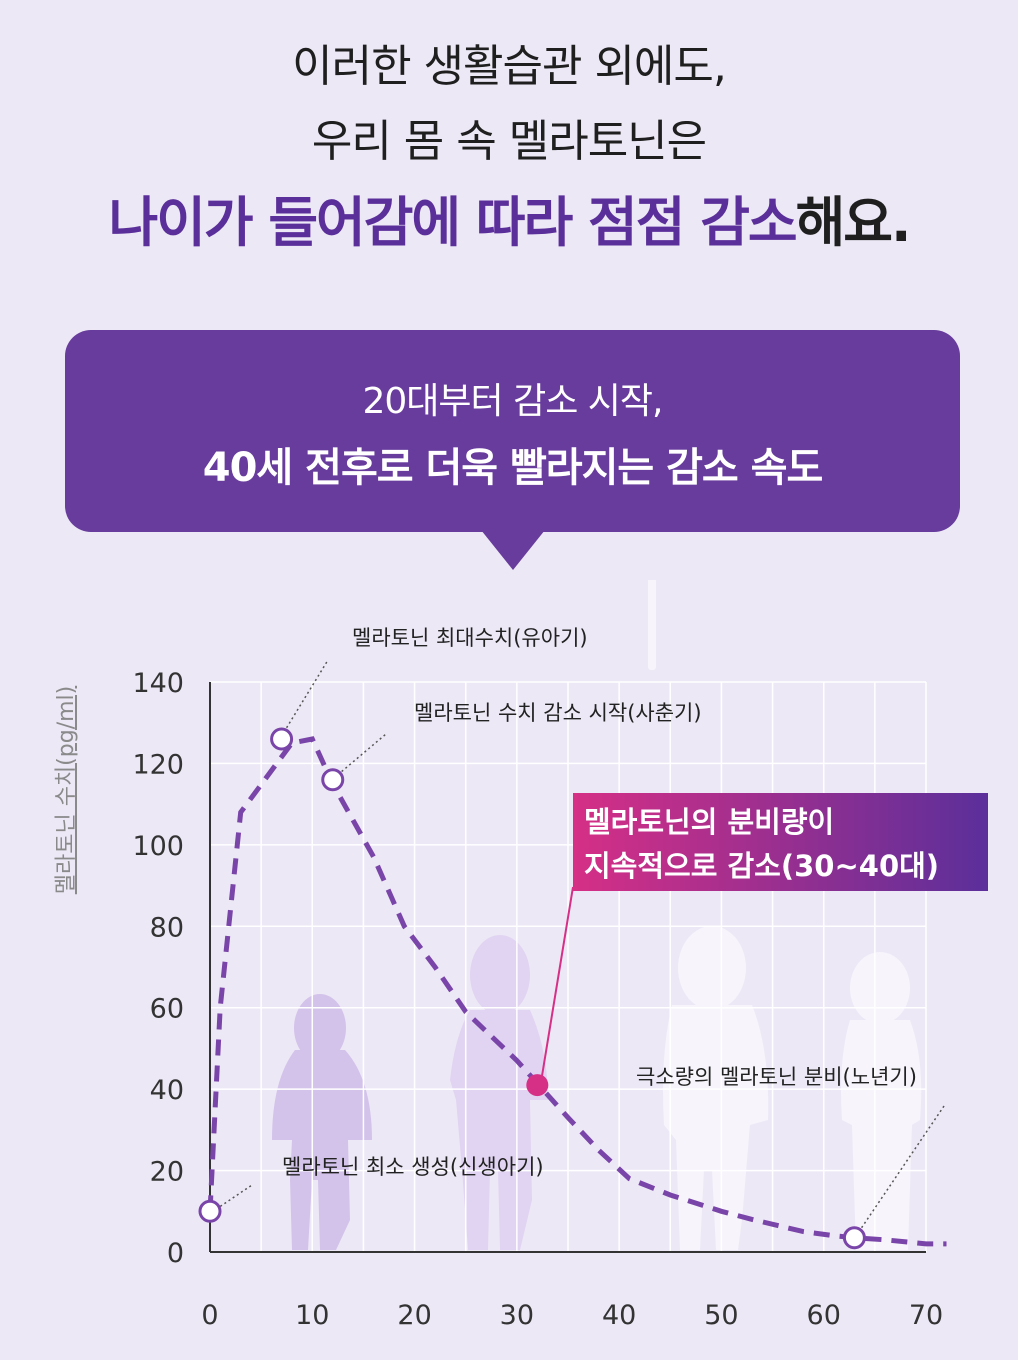 This screenshot has height=1360, width=1018. Describe the element at coordinates (158, 764) in the screenshot. I see `y-tick-label: 120` at that location.